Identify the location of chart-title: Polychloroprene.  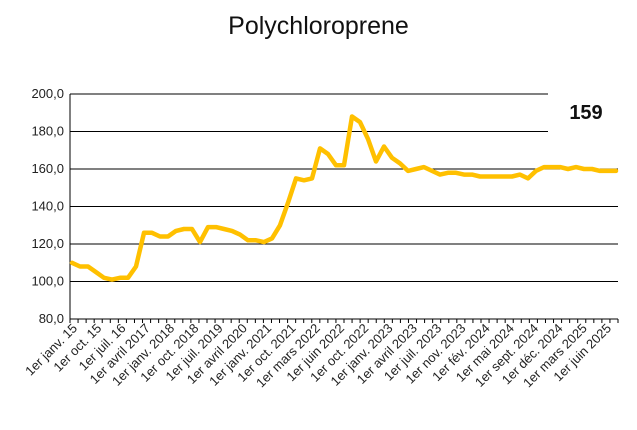
(318, 26).